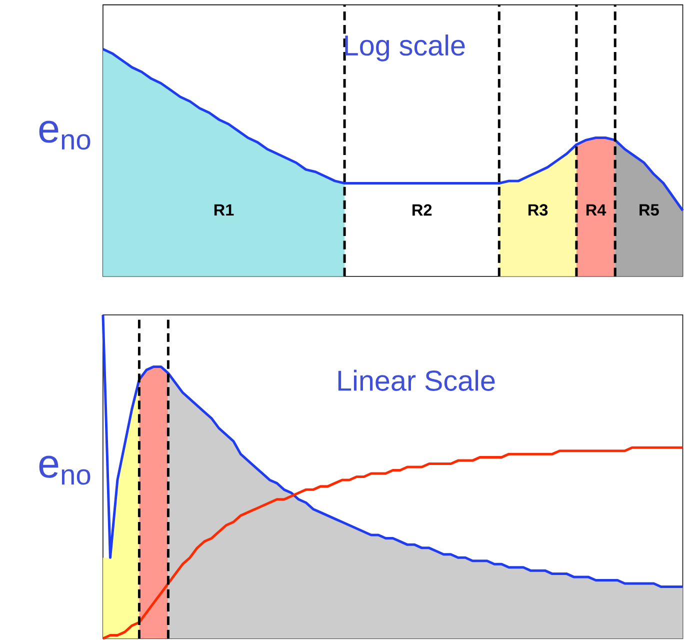 The image size is (684, 640). I want to click on annotation: R1, so click(224, 210).